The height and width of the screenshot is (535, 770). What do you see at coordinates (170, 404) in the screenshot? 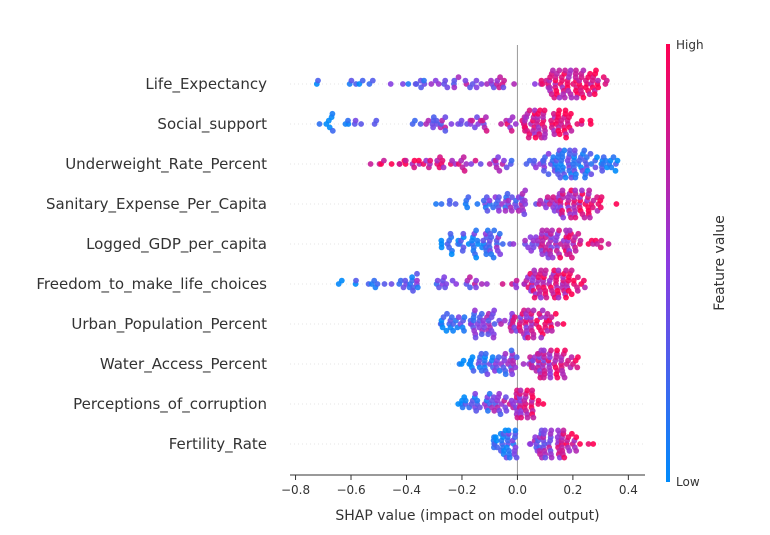
I see `feature-label: Perceptions_of_corruption` at bounding box center [170, 404].